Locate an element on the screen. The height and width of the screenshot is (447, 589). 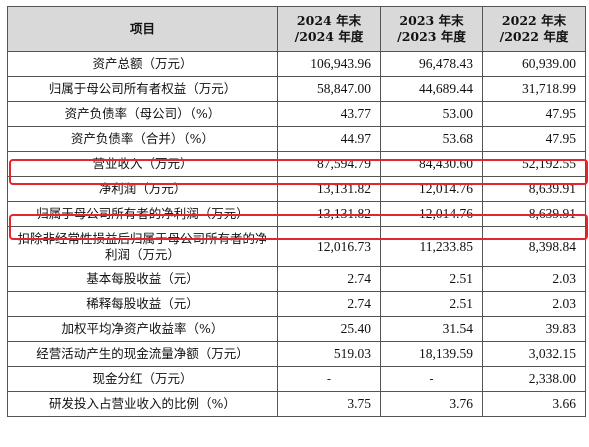
table-row: 资产负债率（合并）（%） 44.97 53.68 47.95 is located at coordinates (296, 139).